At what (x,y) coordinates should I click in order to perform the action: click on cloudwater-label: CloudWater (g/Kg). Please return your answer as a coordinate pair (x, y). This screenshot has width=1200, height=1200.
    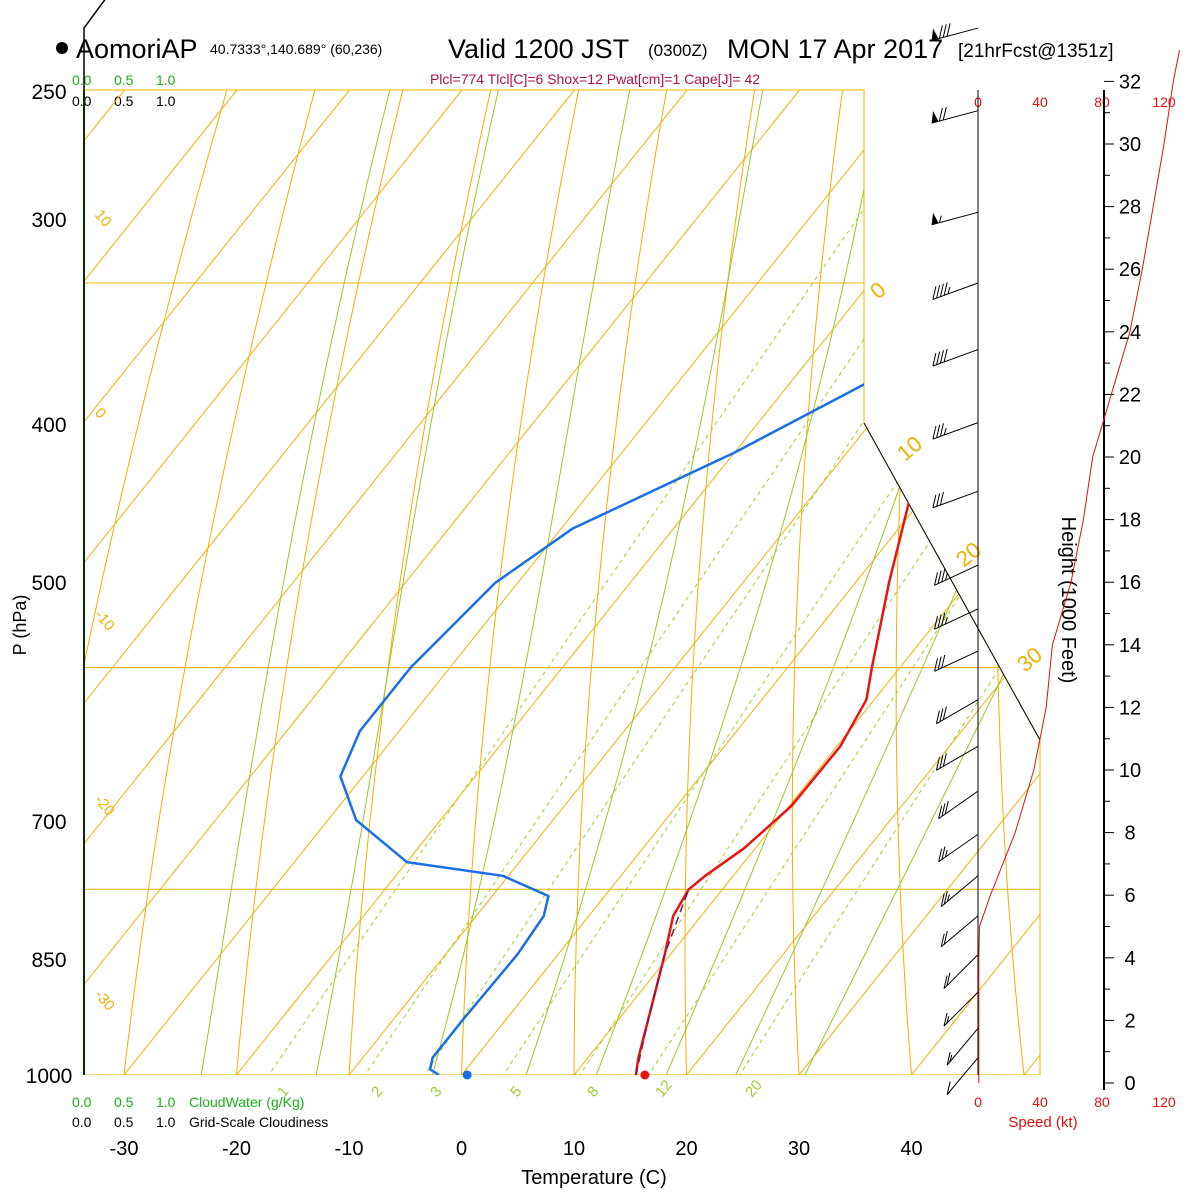
    Looking at the image, I should click on (246, 1102).